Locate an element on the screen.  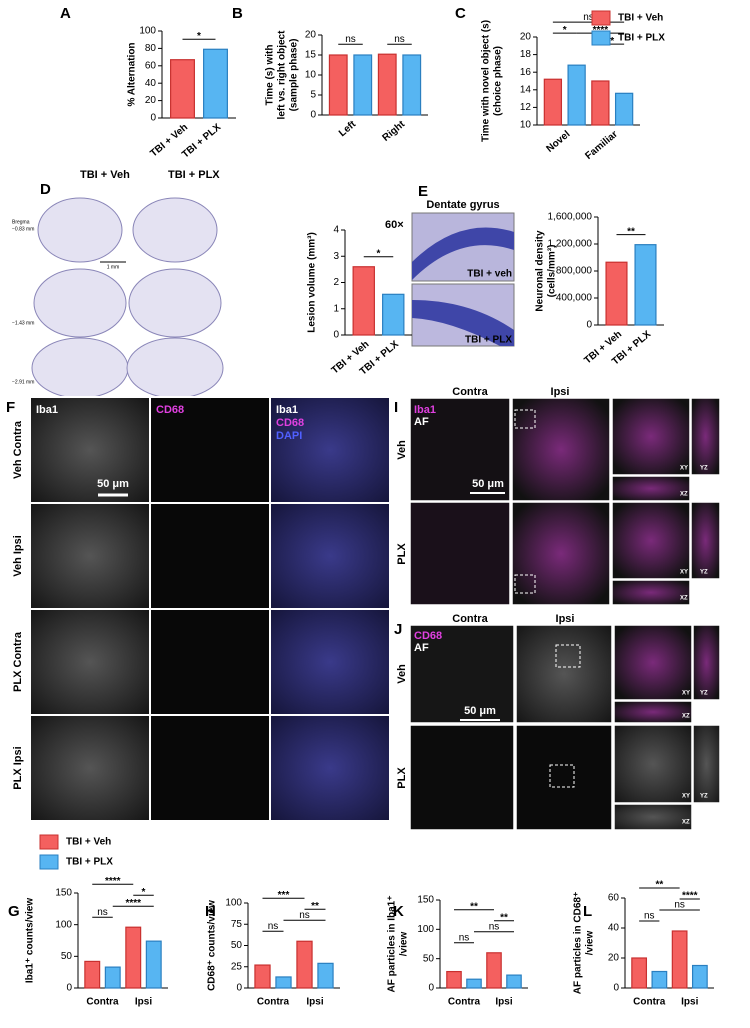
y-tick-label: 4 is located at coordinates (336, 230).